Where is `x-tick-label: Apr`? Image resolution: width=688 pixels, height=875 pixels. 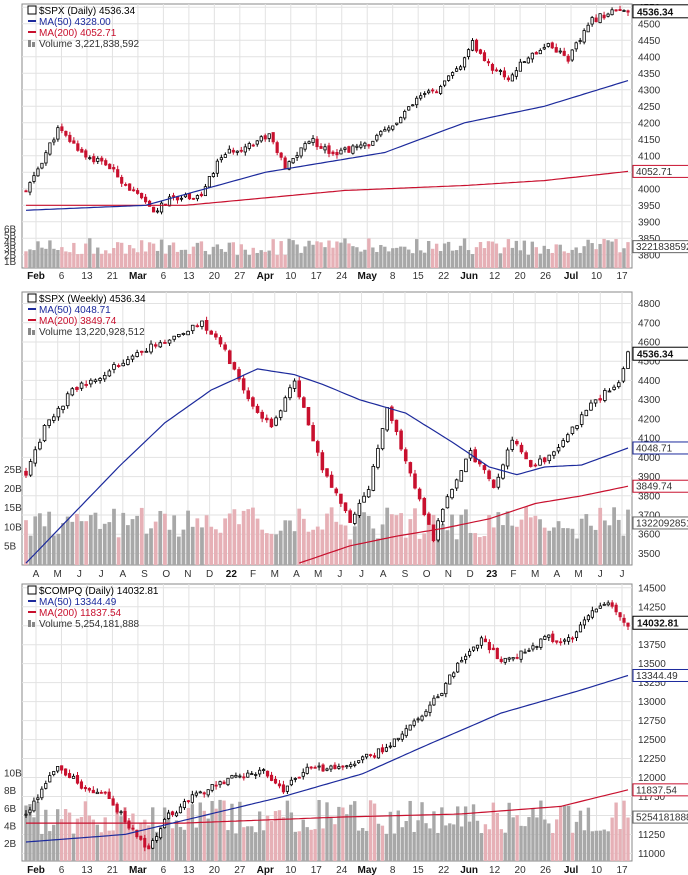 x-tick-label: Apr is located at coordinates (265, 276).